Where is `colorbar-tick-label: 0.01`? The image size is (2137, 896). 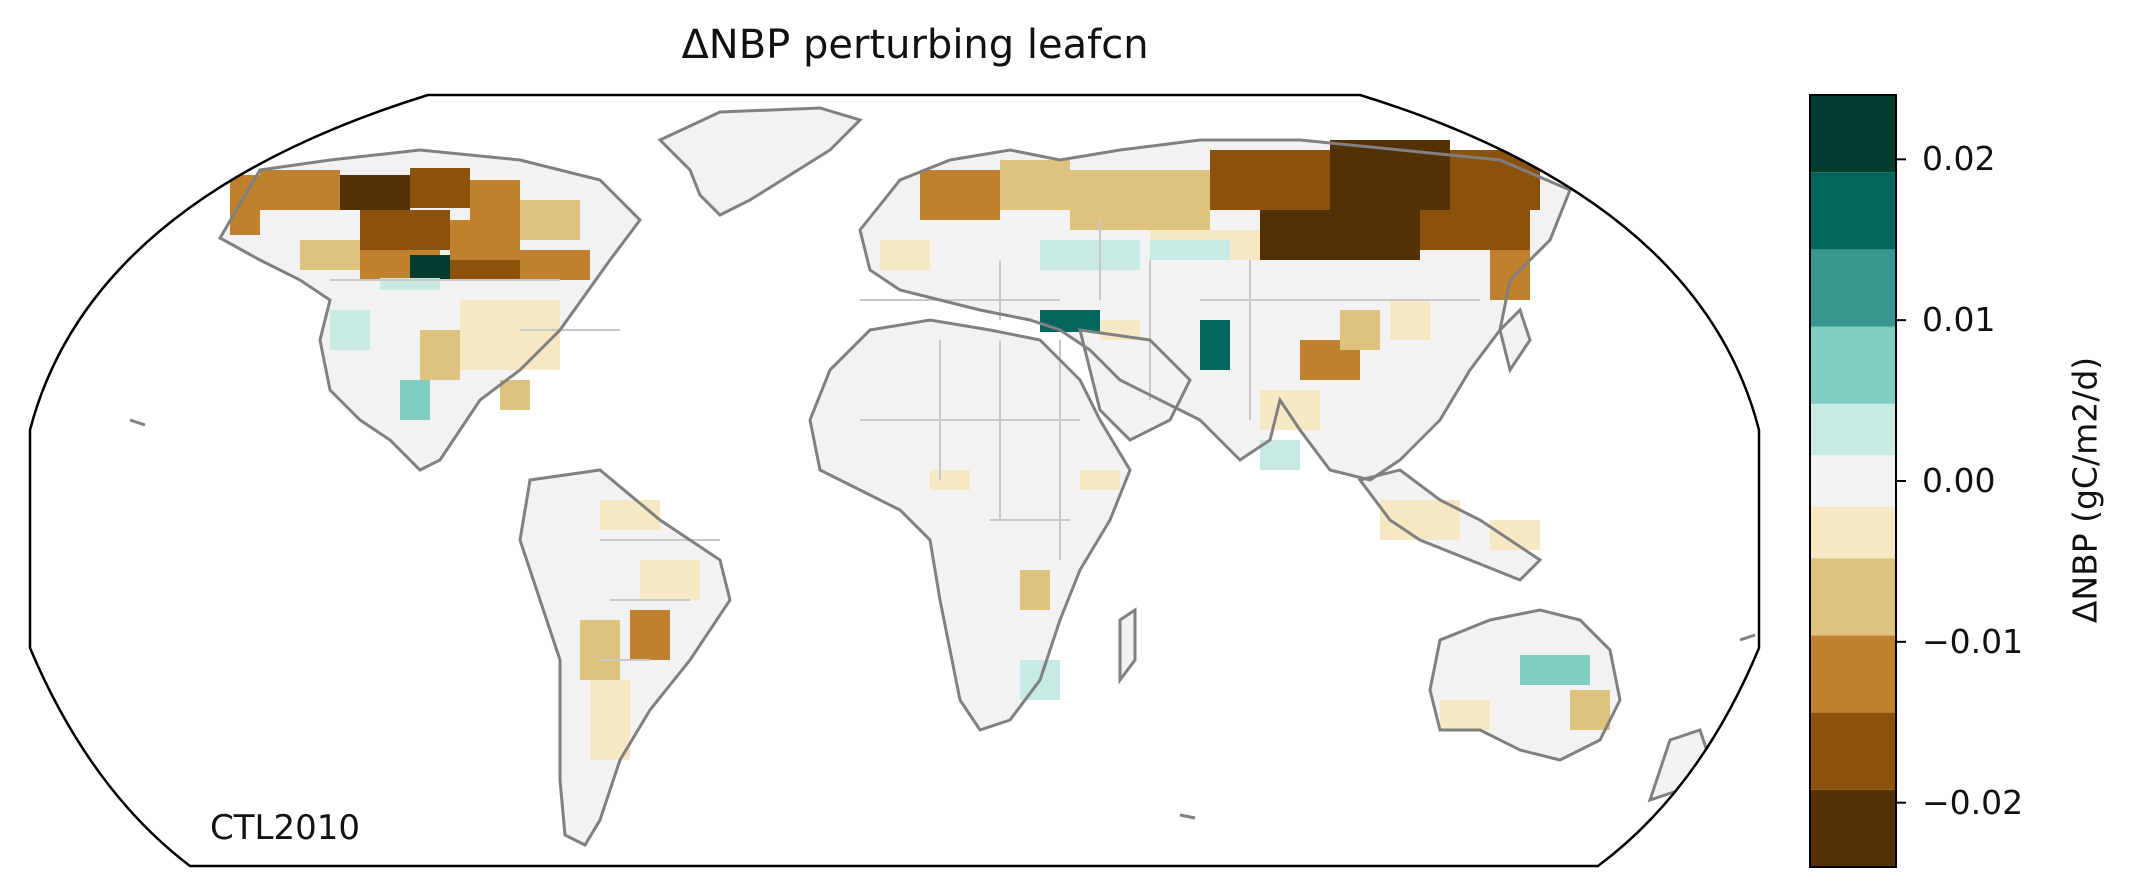 colorbar-tick-label: 0.01 is located at coordinates (1959, 320).